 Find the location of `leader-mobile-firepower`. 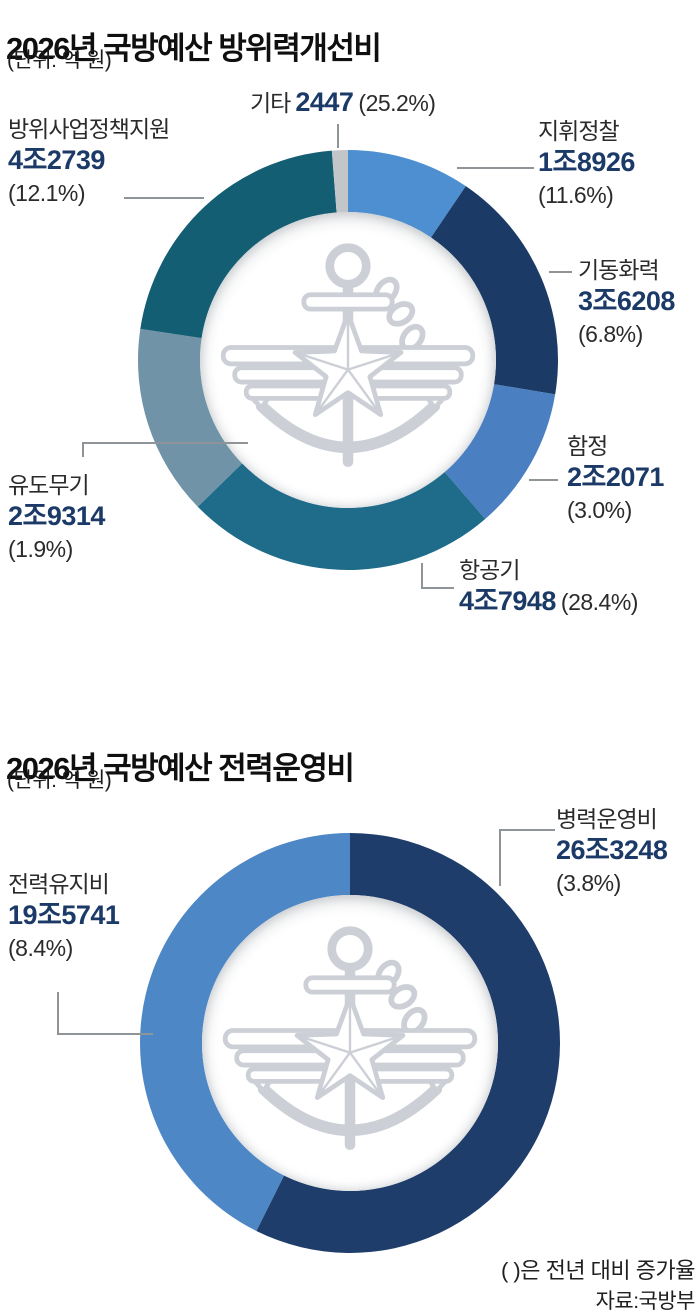

leader-mobile-firepower is located at coordinates (560, 272).